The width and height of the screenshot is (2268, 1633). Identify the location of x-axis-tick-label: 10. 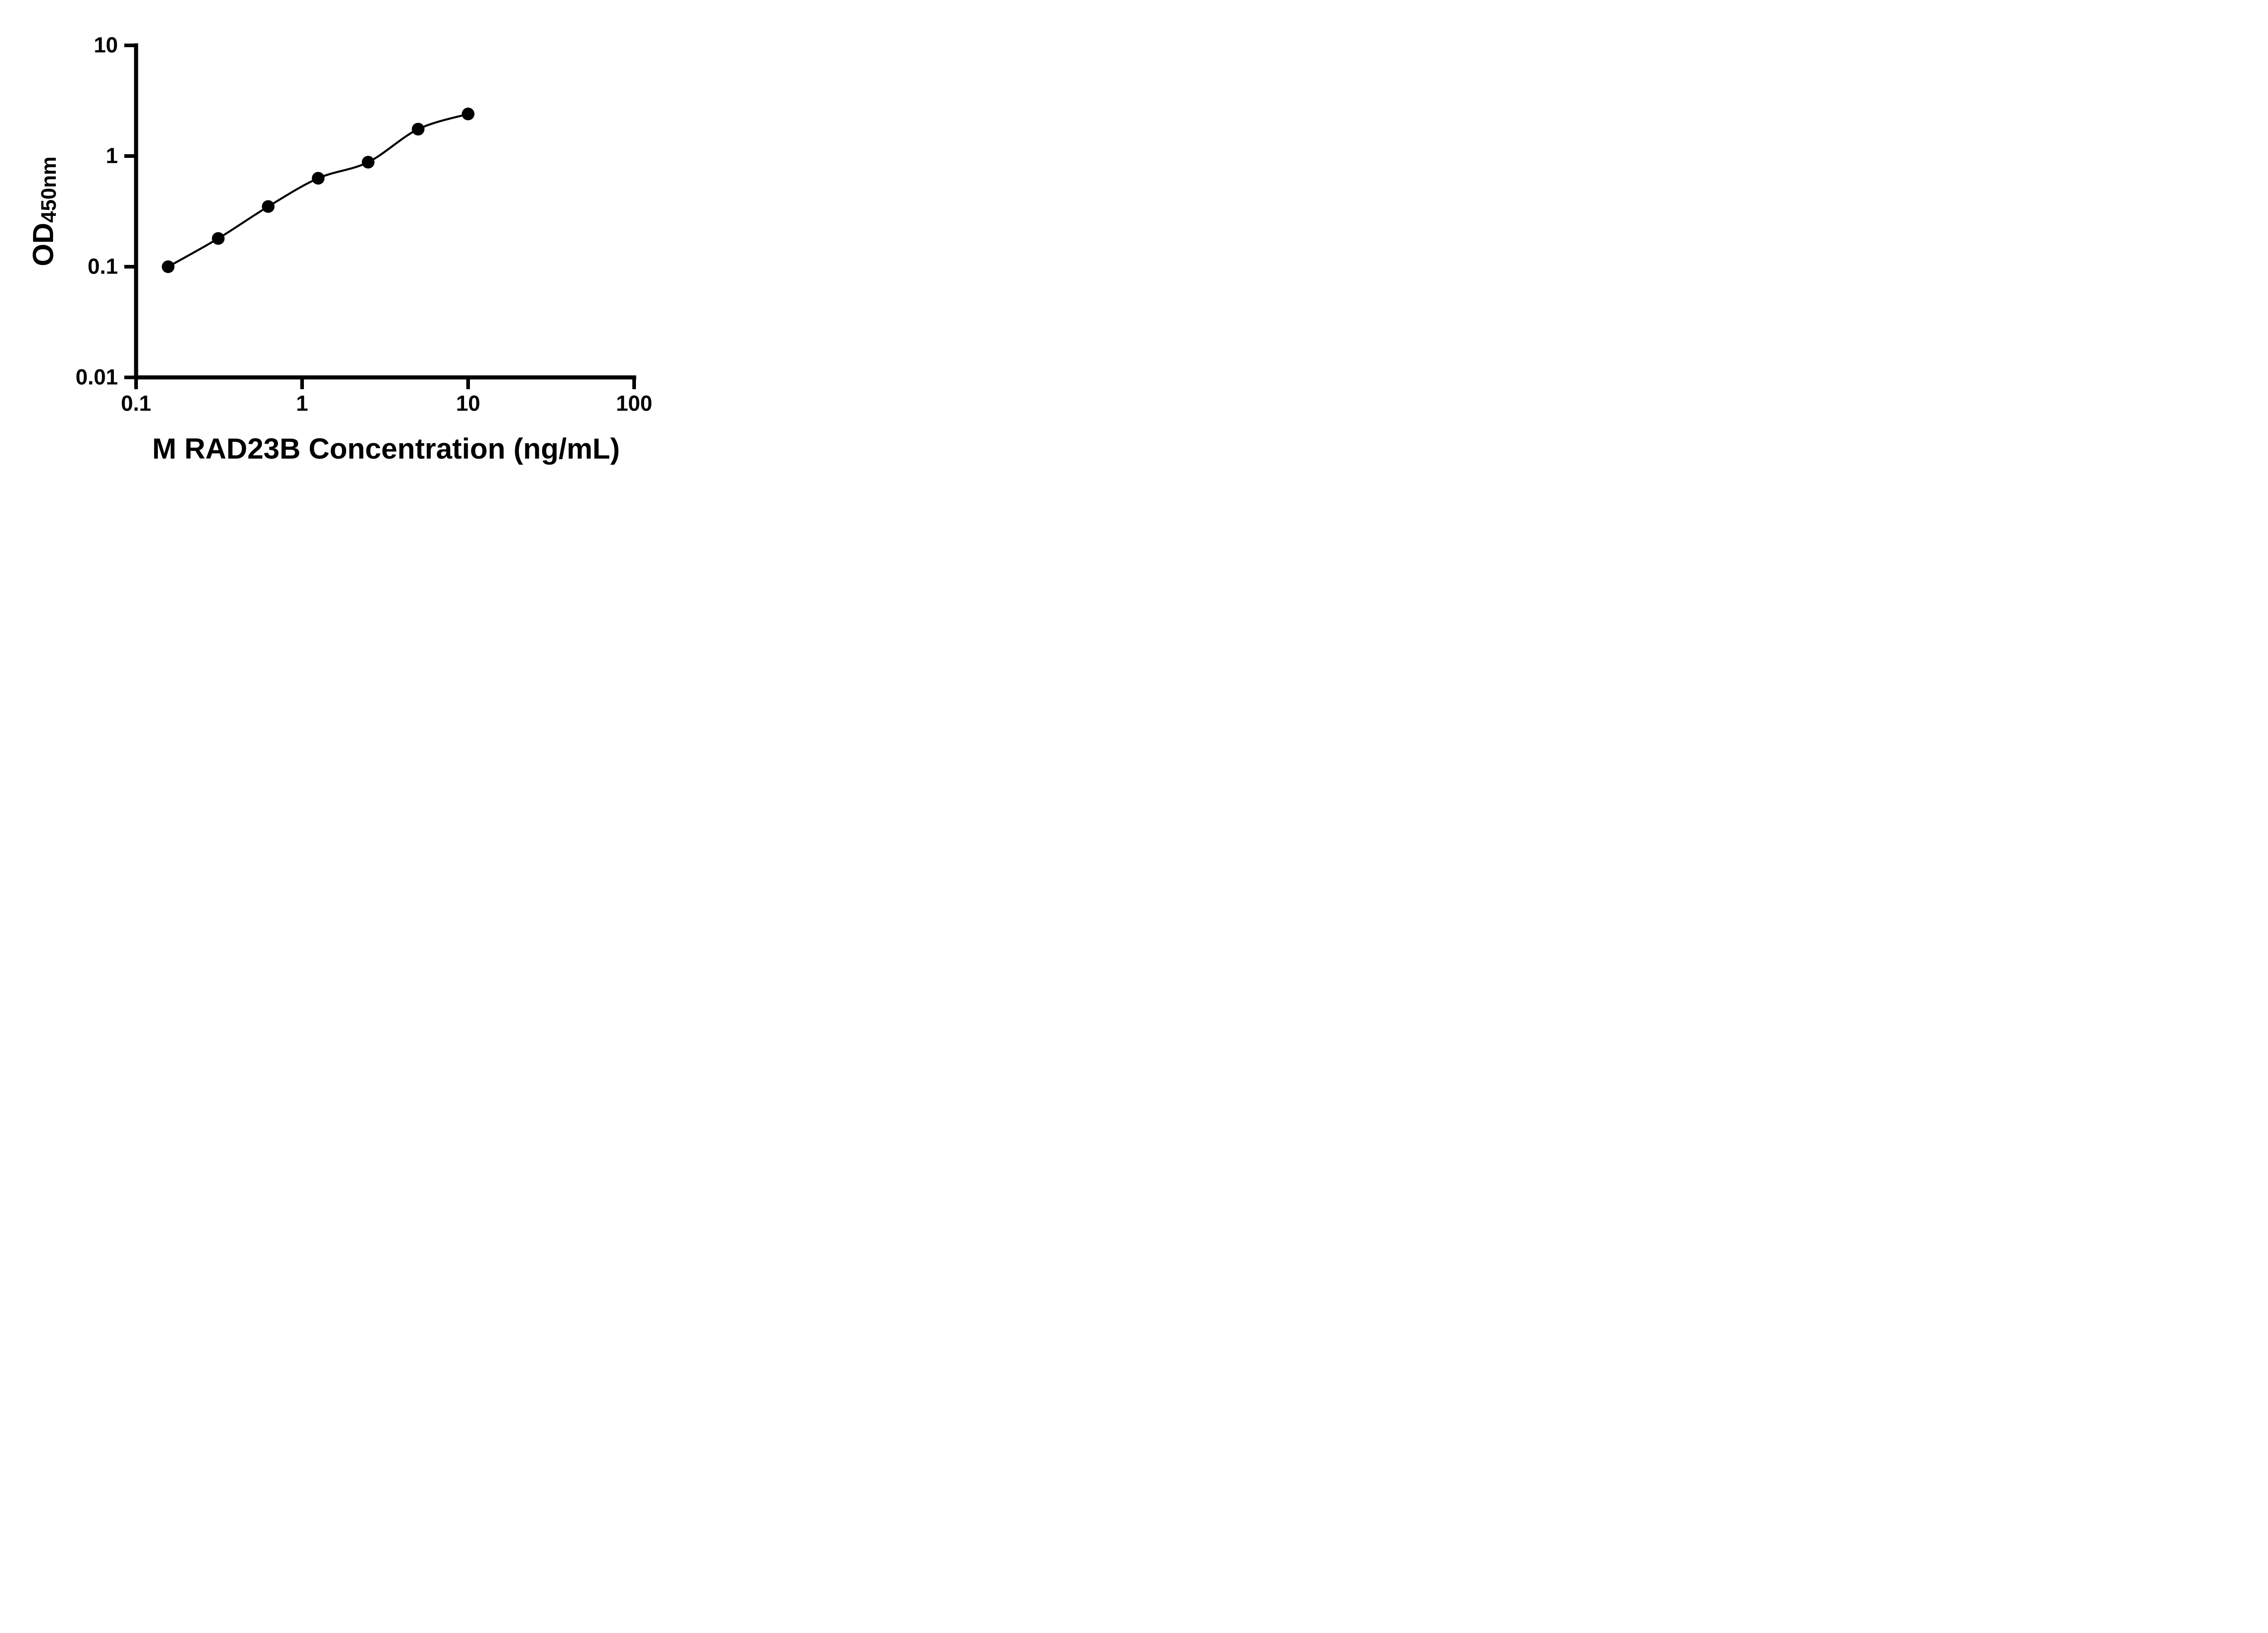
(468, 404).